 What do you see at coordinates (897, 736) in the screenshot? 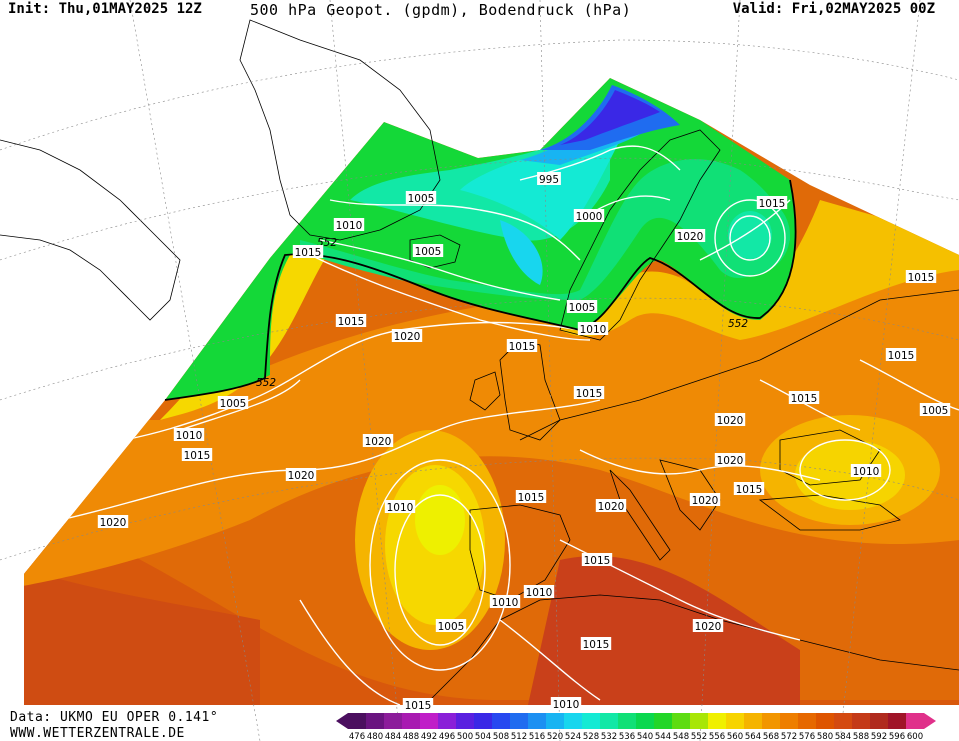
I see `colorbar-label: 596` at bounding box center [897, 736].